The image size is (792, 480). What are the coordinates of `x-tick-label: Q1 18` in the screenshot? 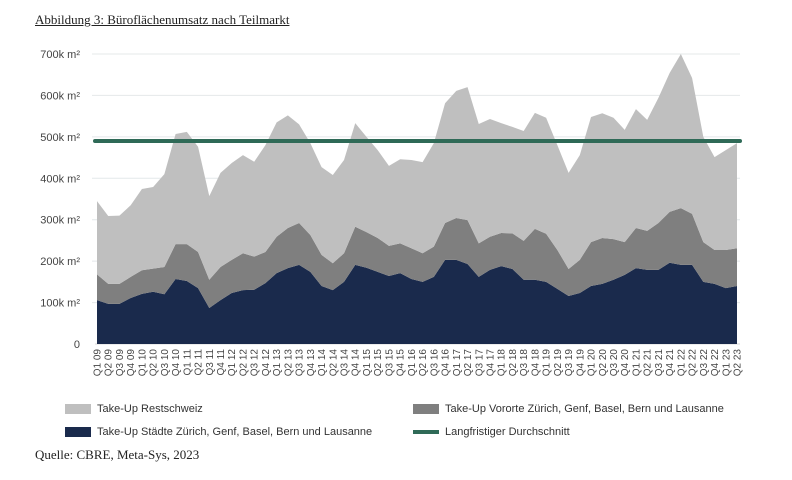 It's located at (502, 363).